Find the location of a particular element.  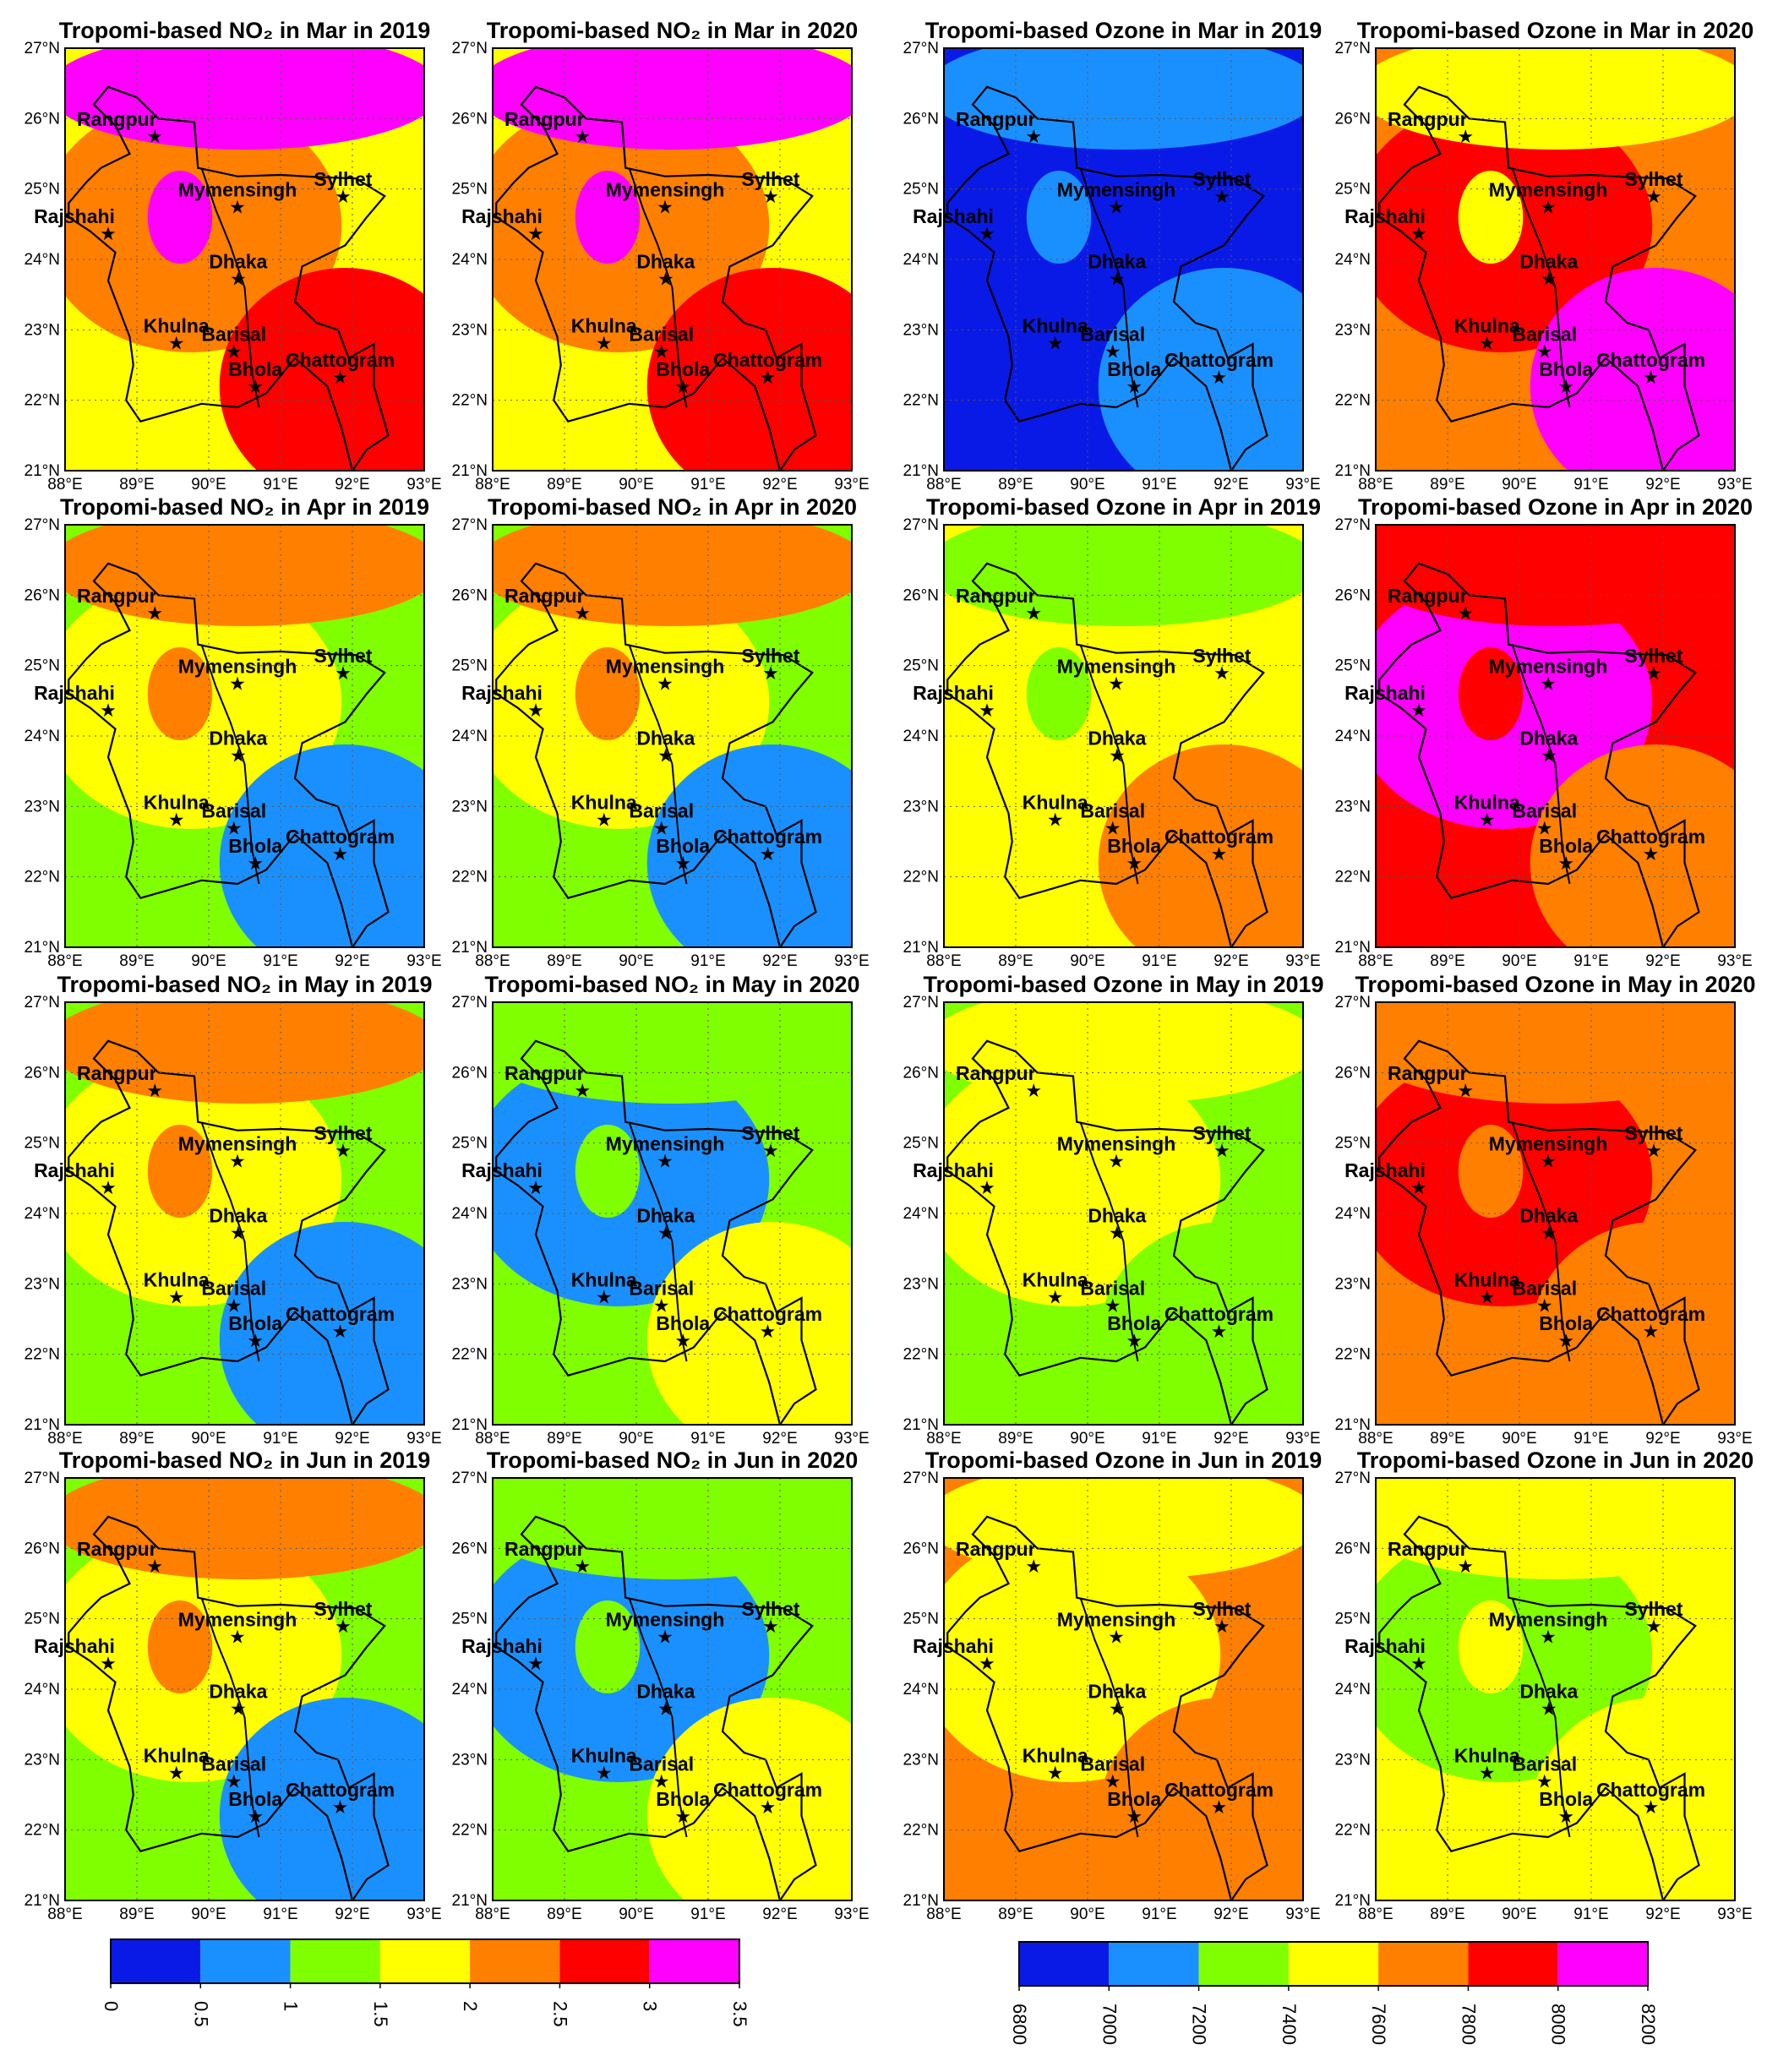

field-hotspot is located at coordinates (608, 693).